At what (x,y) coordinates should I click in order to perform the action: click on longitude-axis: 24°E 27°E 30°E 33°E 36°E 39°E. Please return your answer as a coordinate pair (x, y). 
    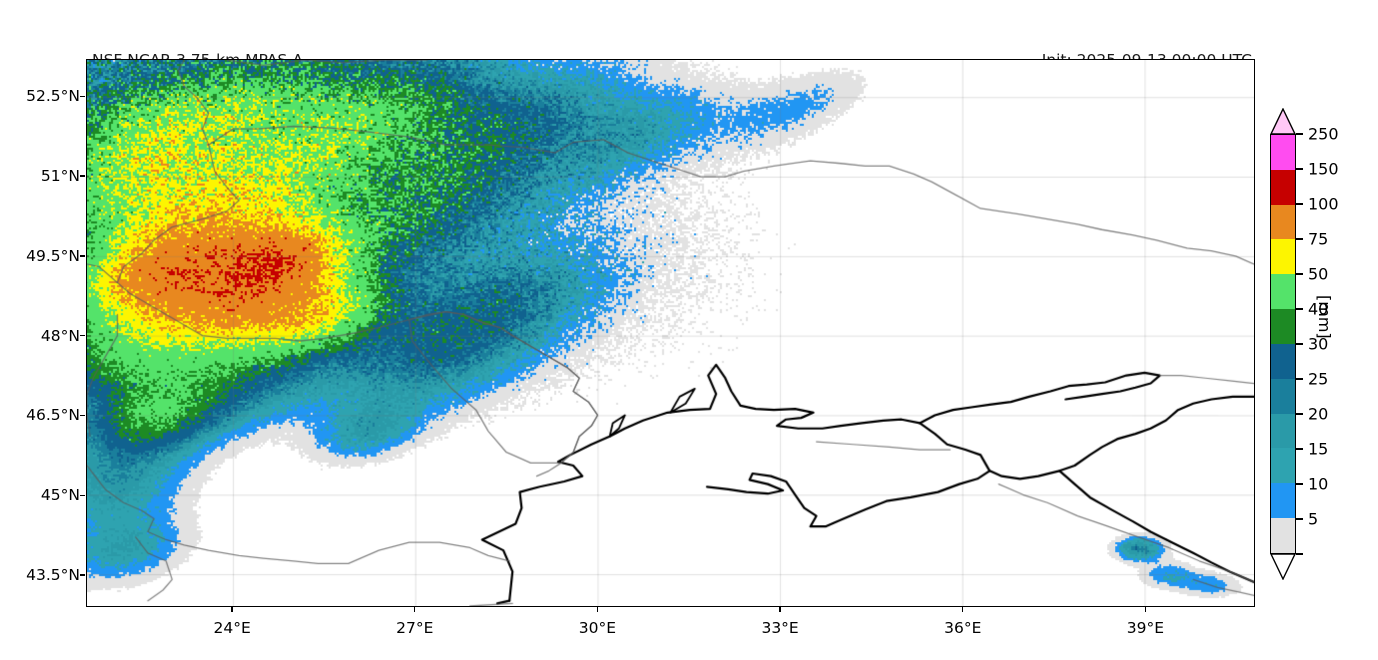
    Looking at the image, I should click on (670, 627).